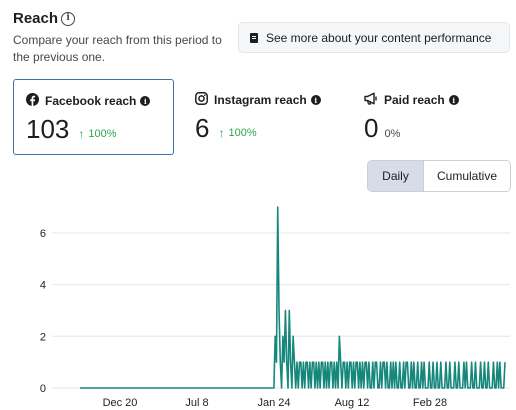  Describe the element at coordinates (43, 311) in the screenshot. I see `y-axis-ticks: 0 2 4 6` at that location.